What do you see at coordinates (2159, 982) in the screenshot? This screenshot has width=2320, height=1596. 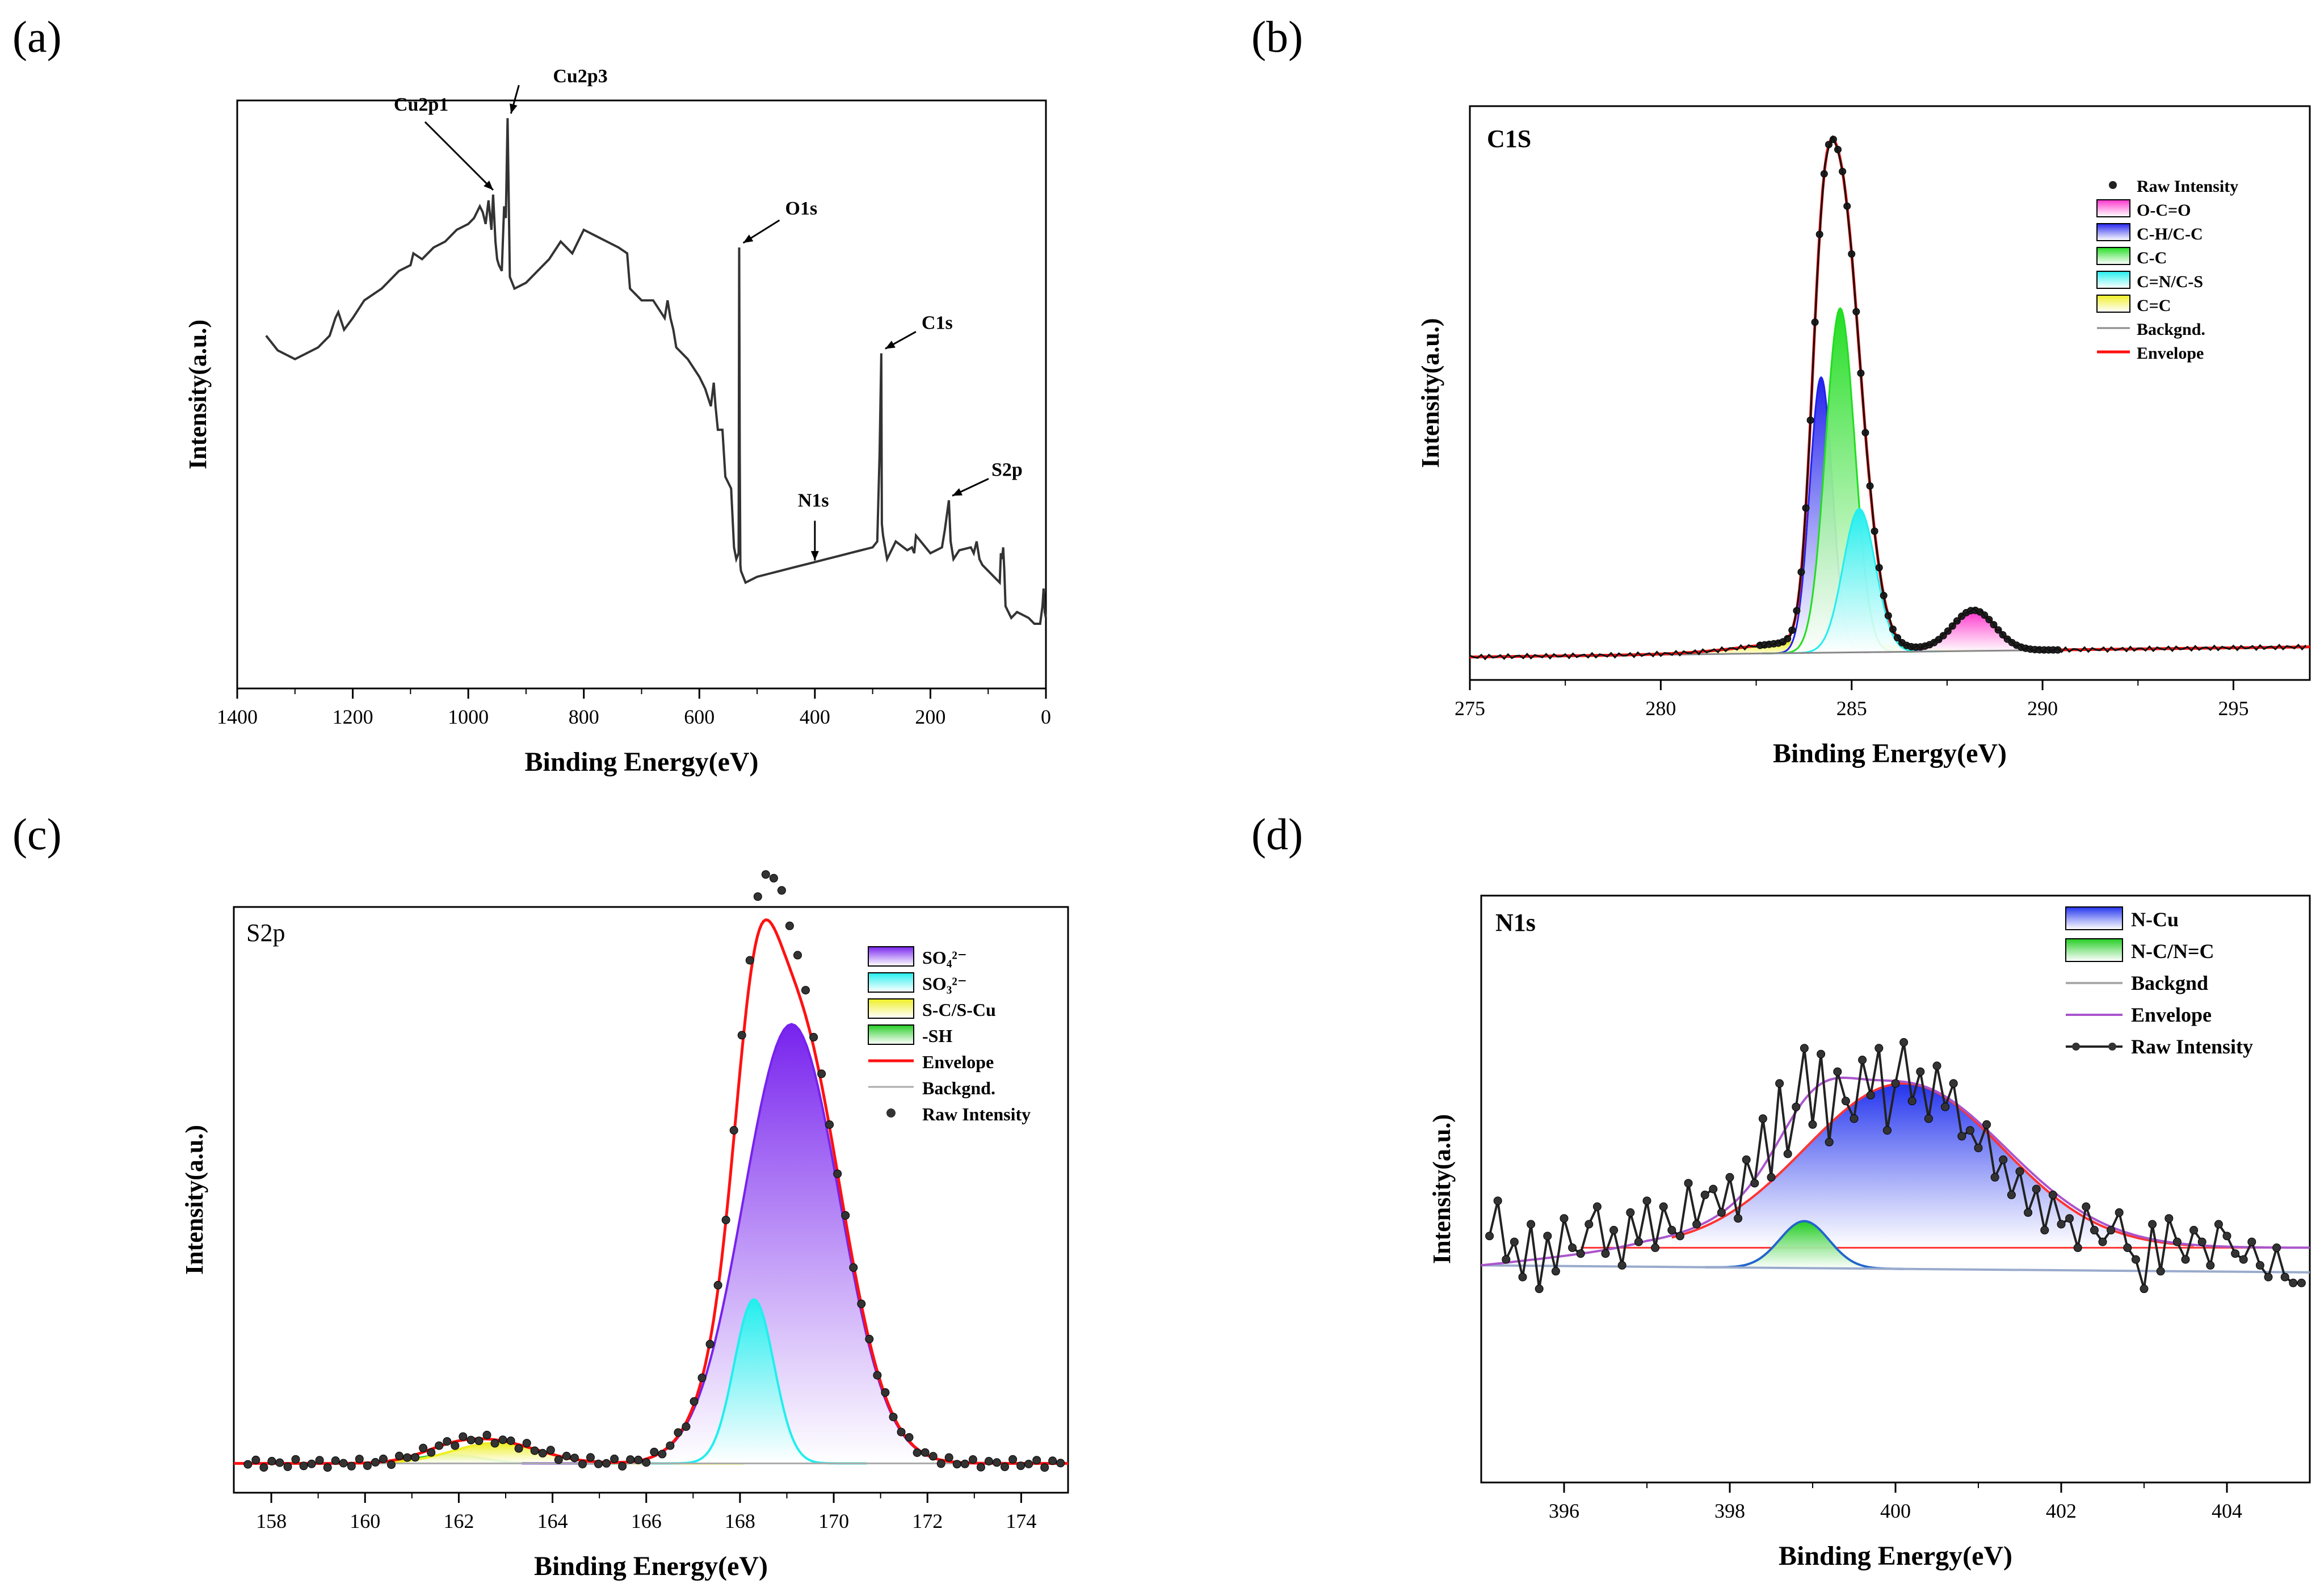 I see `legend: N-Cu N-C/N=C Backgnd Envelope Raw Intensity` at bounding box center [2159, 982].